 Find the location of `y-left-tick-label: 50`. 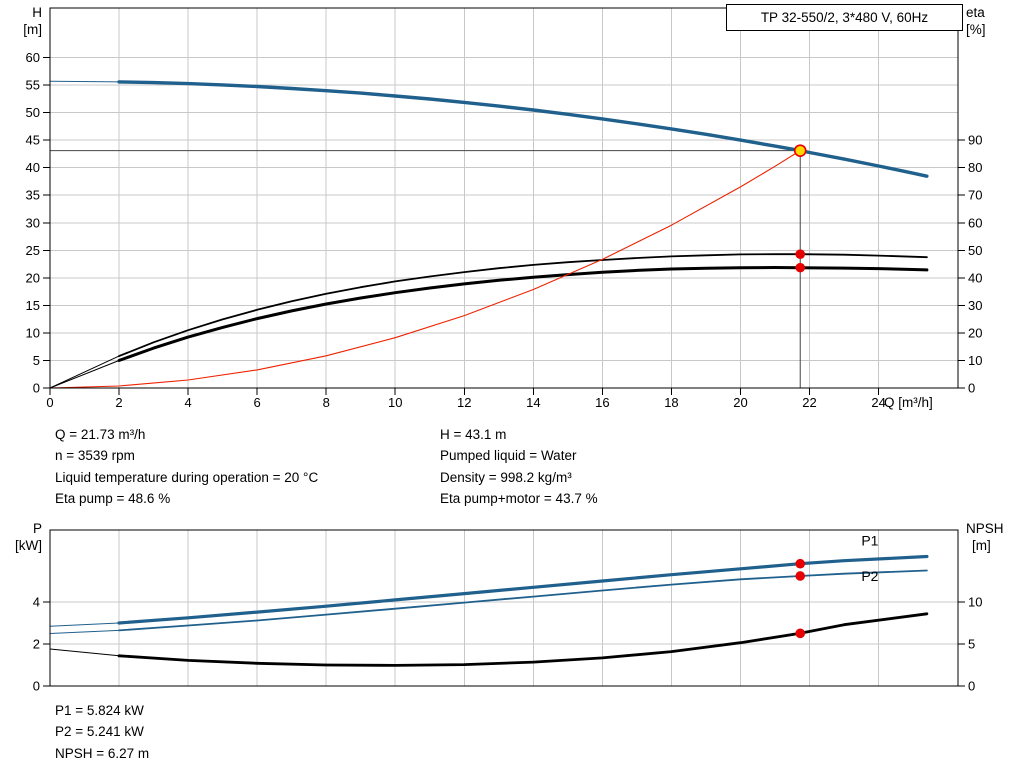

y-left-tick-label: 50 is located at coordinates (33, 112).